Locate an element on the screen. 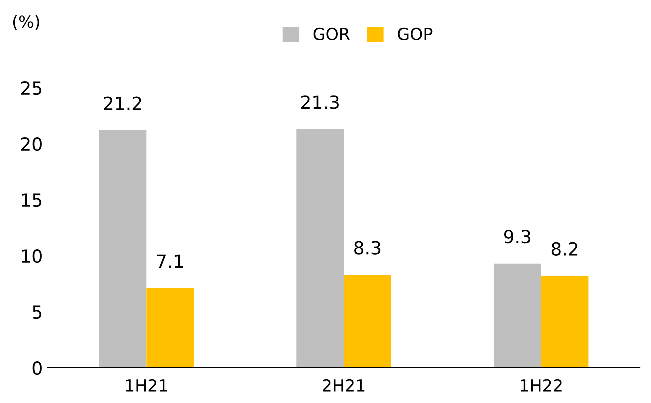  x-tick-label: 1H22 is located at coordinates (541, 385).